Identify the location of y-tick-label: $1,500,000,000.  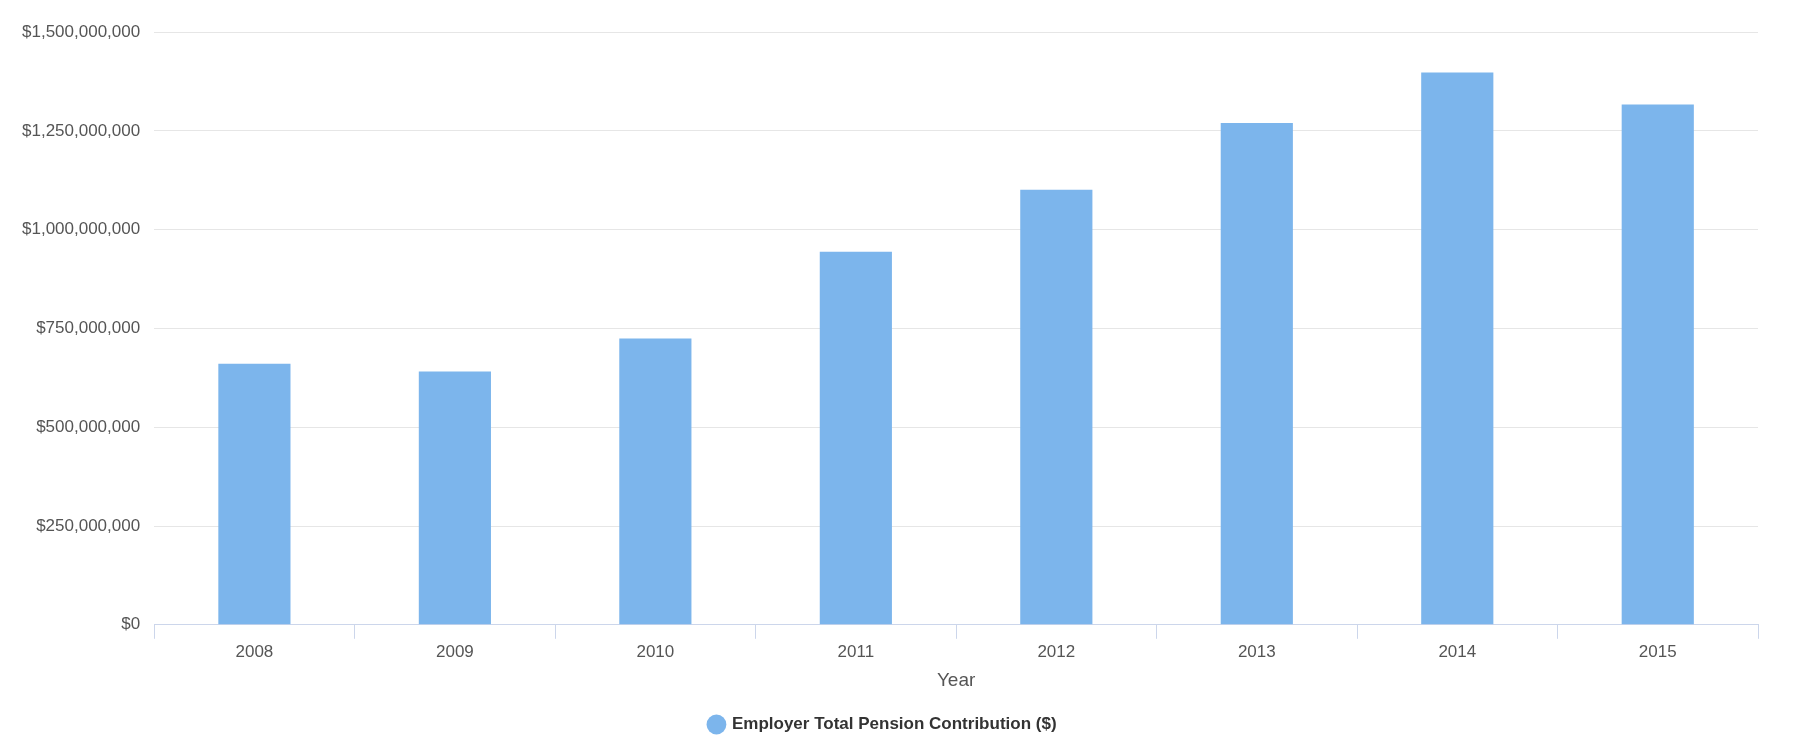
(81, 31).